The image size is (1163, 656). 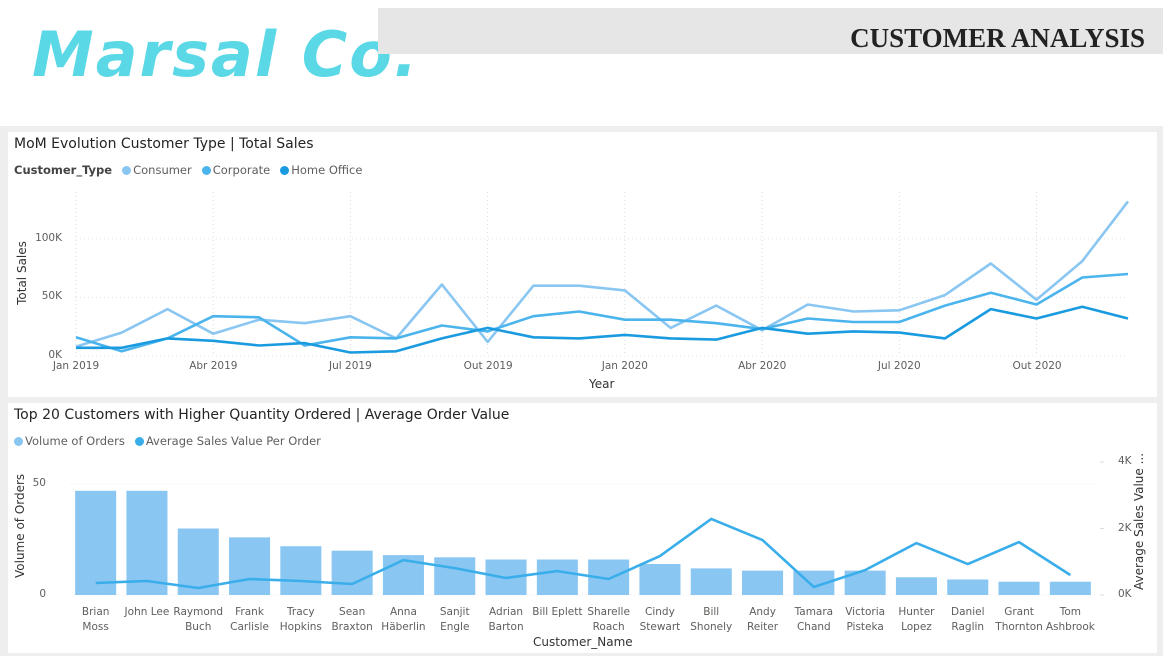 What do you see at coordinates (899, 366) in the screenshot?
I see `x-tick-label: Jul 2020` at bounding box center [899, 366].